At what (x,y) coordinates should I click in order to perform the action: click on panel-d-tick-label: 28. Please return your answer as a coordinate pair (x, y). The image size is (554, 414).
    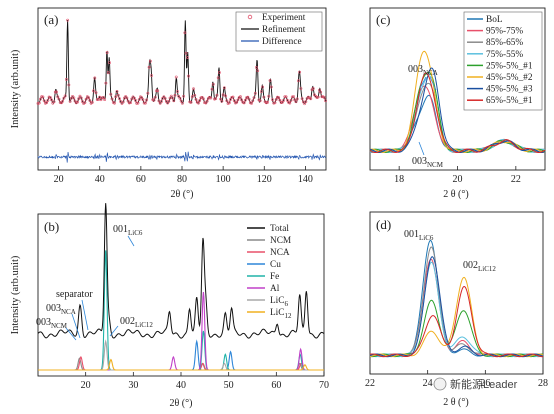
    Looking at the image, I should click on (543, 383).